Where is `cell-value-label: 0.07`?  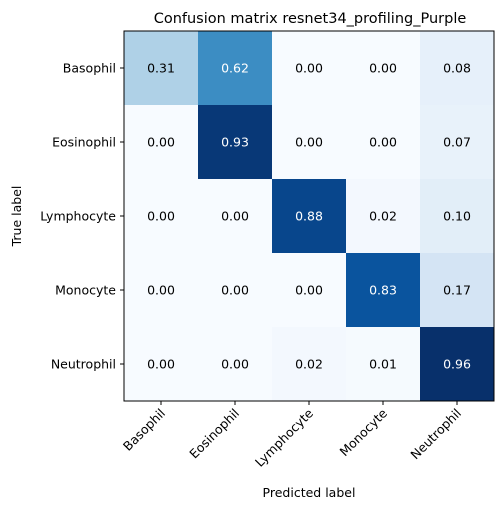 cell-value-label: 0.07 is located at coordinates (457, 142).